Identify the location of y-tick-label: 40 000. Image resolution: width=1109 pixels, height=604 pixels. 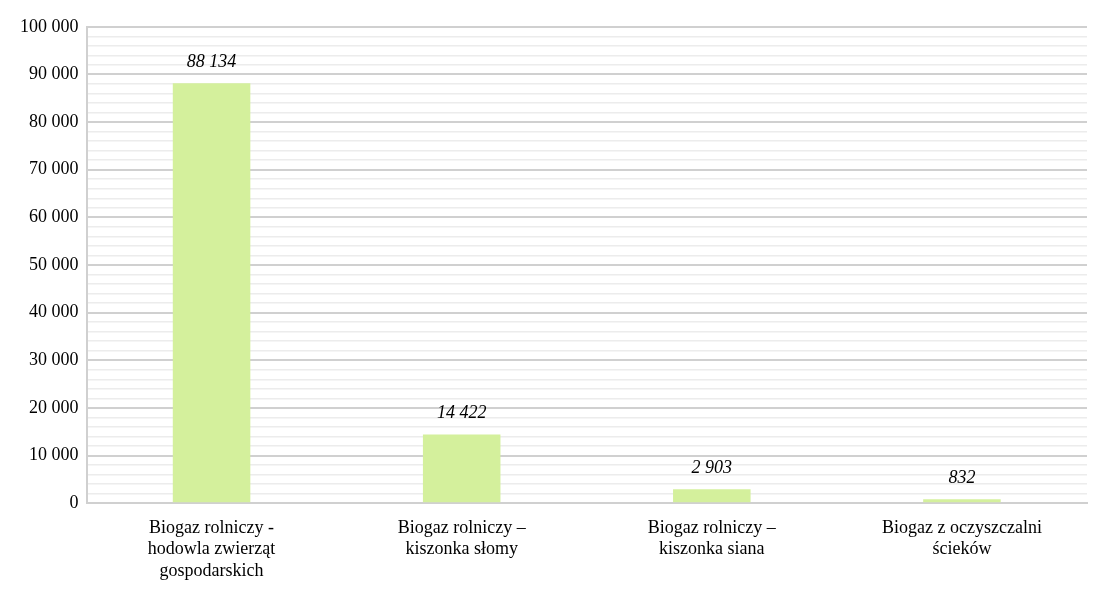
(54, 311).